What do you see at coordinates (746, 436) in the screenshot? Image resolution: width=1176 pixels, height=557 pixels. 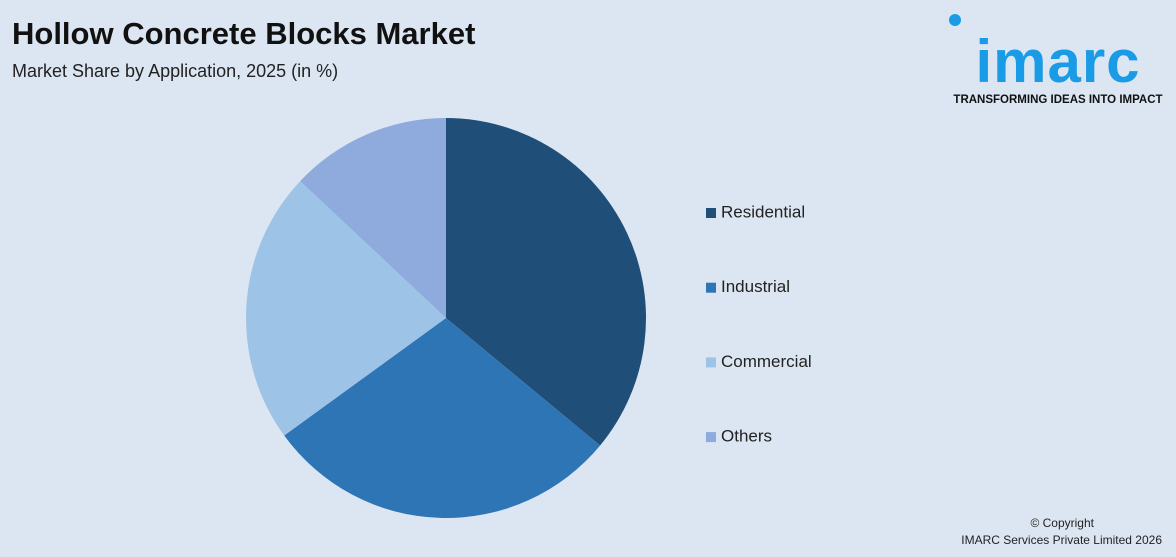 I see `legend-label: Others` at bounding box center [746, 436].